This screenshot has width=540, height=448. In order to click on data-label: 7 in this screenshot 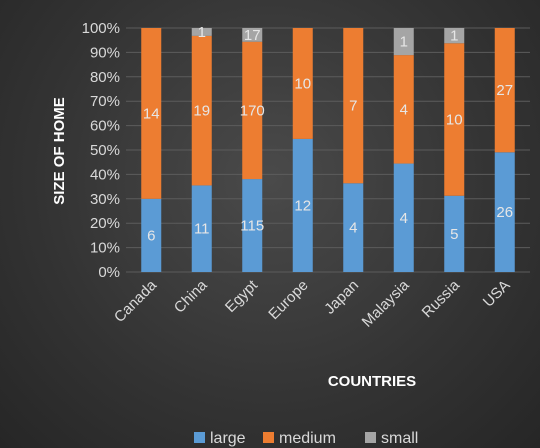, I will do `click(353, 106)`.